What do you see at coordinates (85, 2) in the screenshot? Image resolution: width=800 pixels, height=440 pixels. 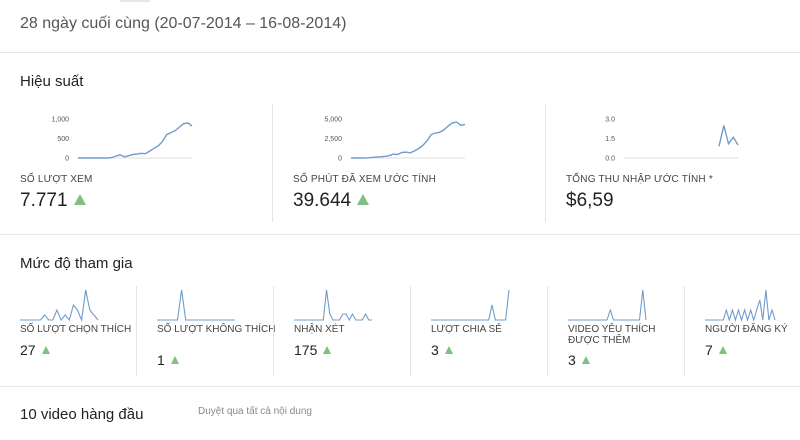 I see `header-fragment` at bounding box center [85, 2].